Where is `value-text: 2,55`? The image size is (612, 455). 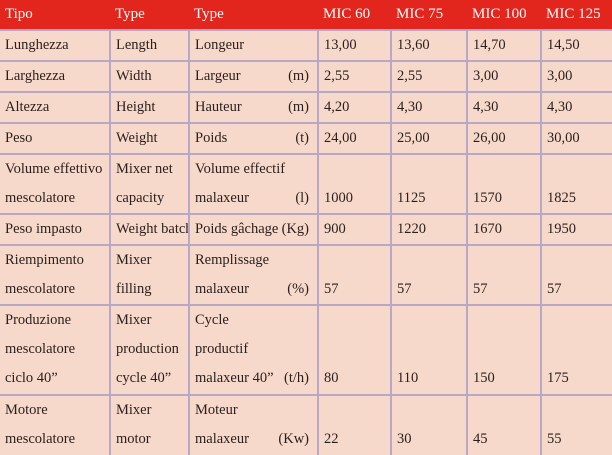 value-text: 2,55 is located at coordinates (337, 76).